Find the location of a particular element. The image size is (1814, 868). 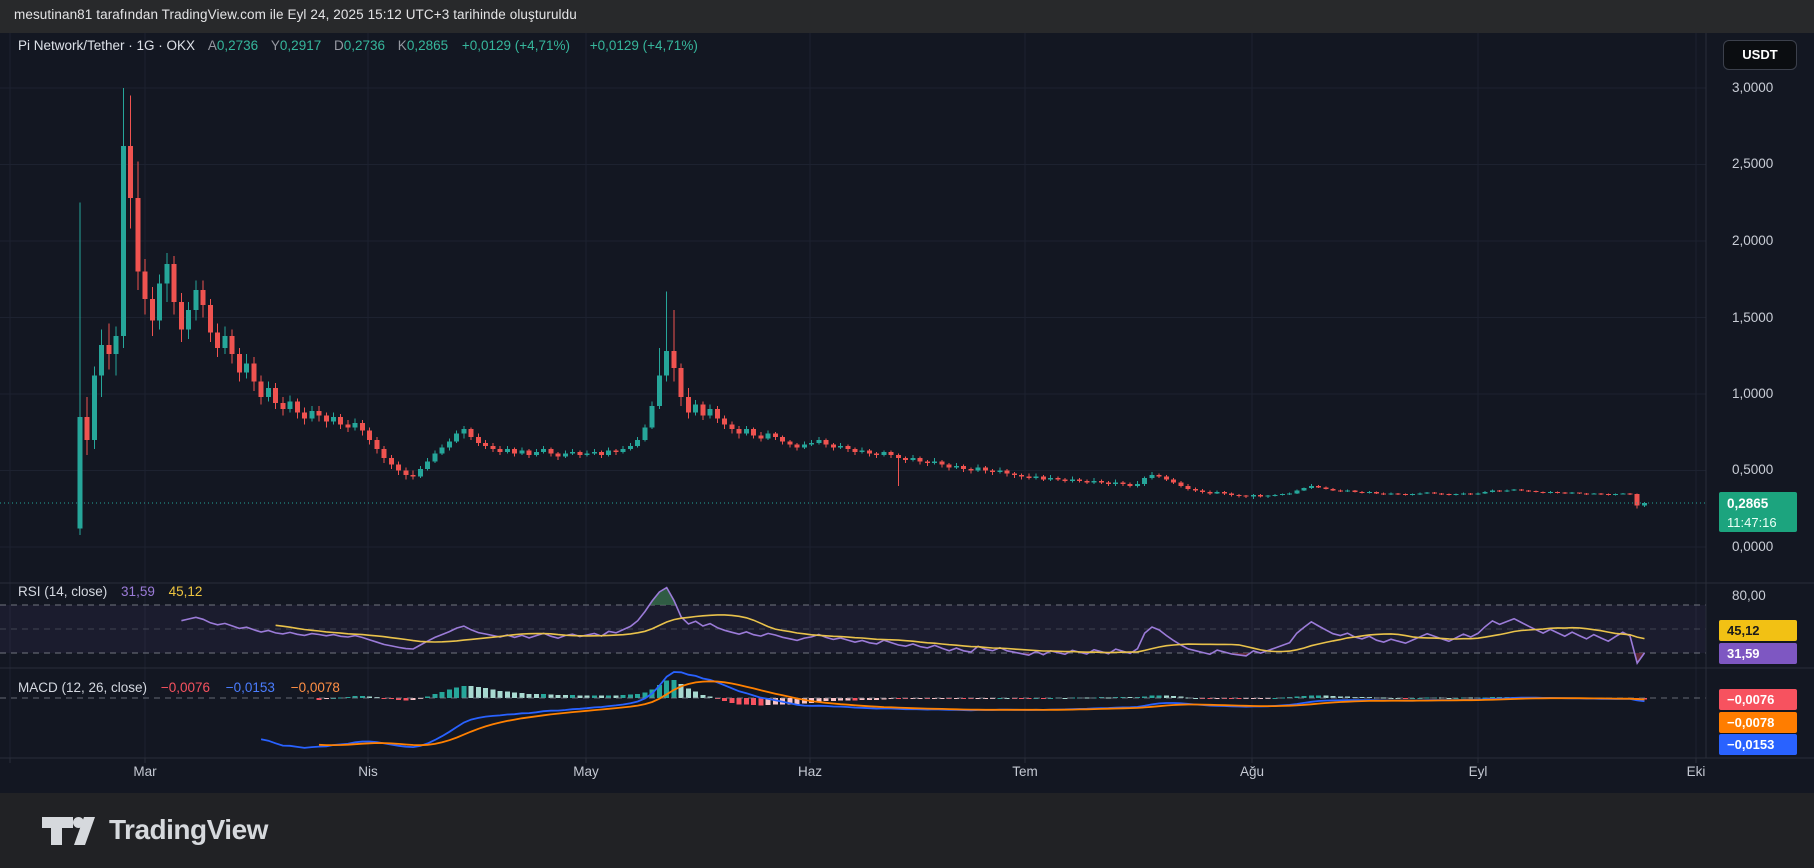

currency-button: USDT is located at coordinates (1760, 55).